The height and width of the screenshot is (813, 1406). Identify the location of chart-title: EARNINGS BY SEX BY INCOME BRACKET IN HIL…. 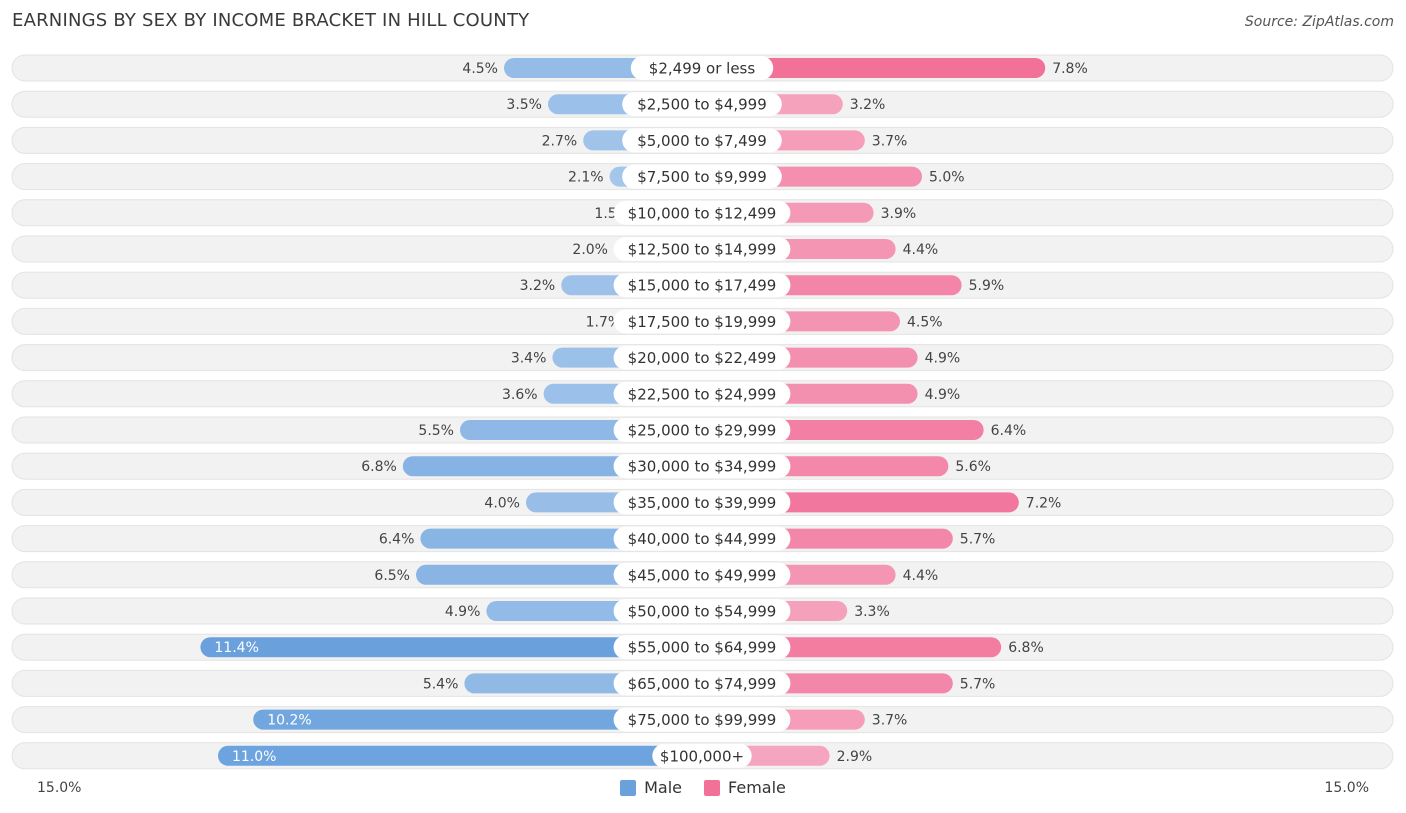
(271, 20).